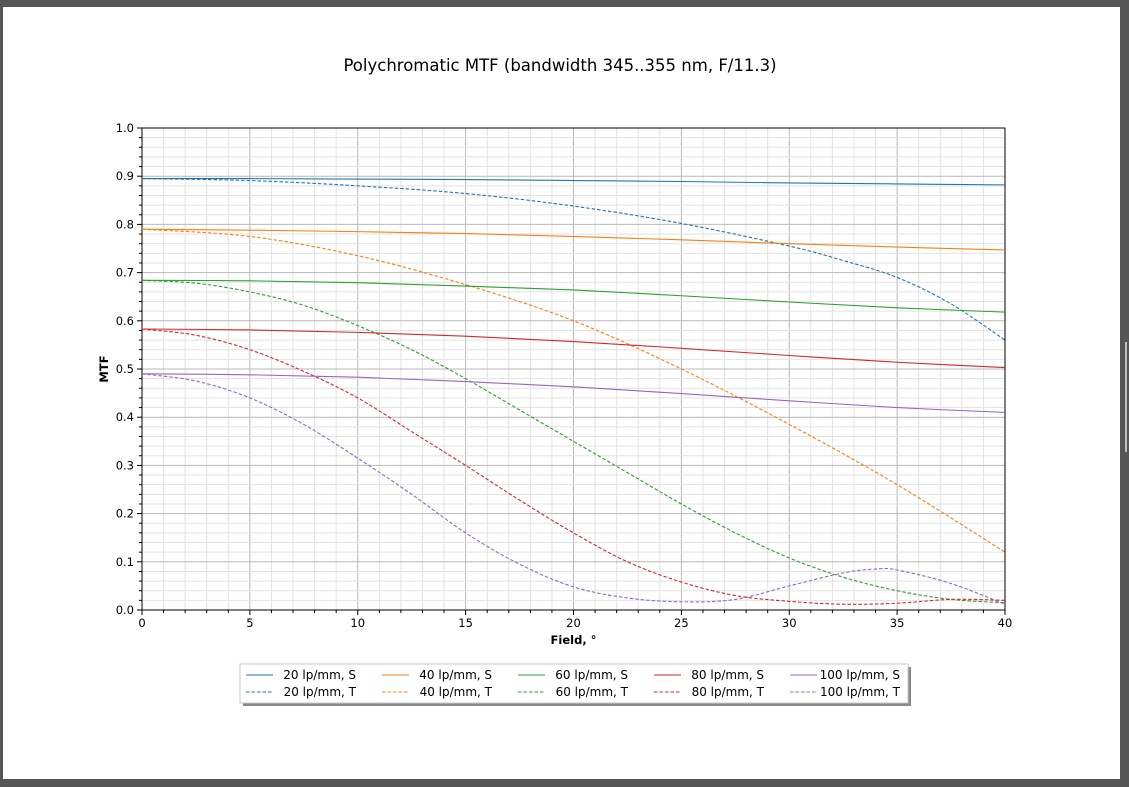  I want to click on legend-label: 20 lp/mm, S, so click(319, 675).